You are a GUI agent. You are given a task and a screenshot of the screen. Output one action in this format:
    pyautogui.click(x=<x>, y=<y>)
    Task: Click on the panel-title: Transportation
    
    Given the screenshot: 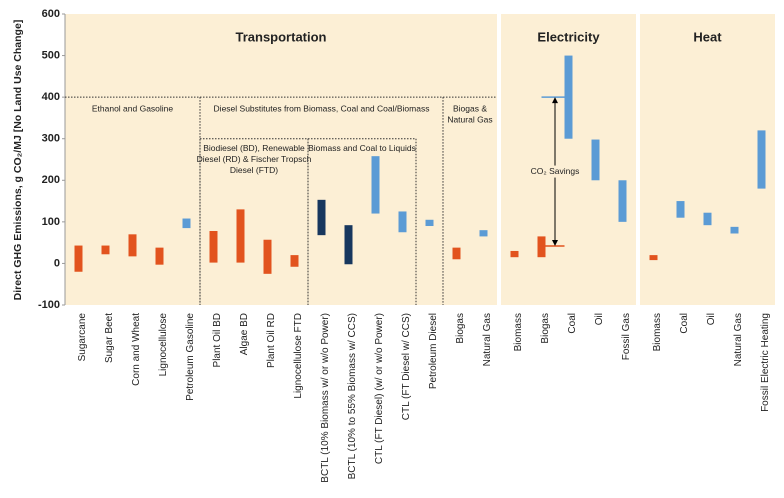 What is the action you would take?
    pyautogui.click(x=280, y=36)
    